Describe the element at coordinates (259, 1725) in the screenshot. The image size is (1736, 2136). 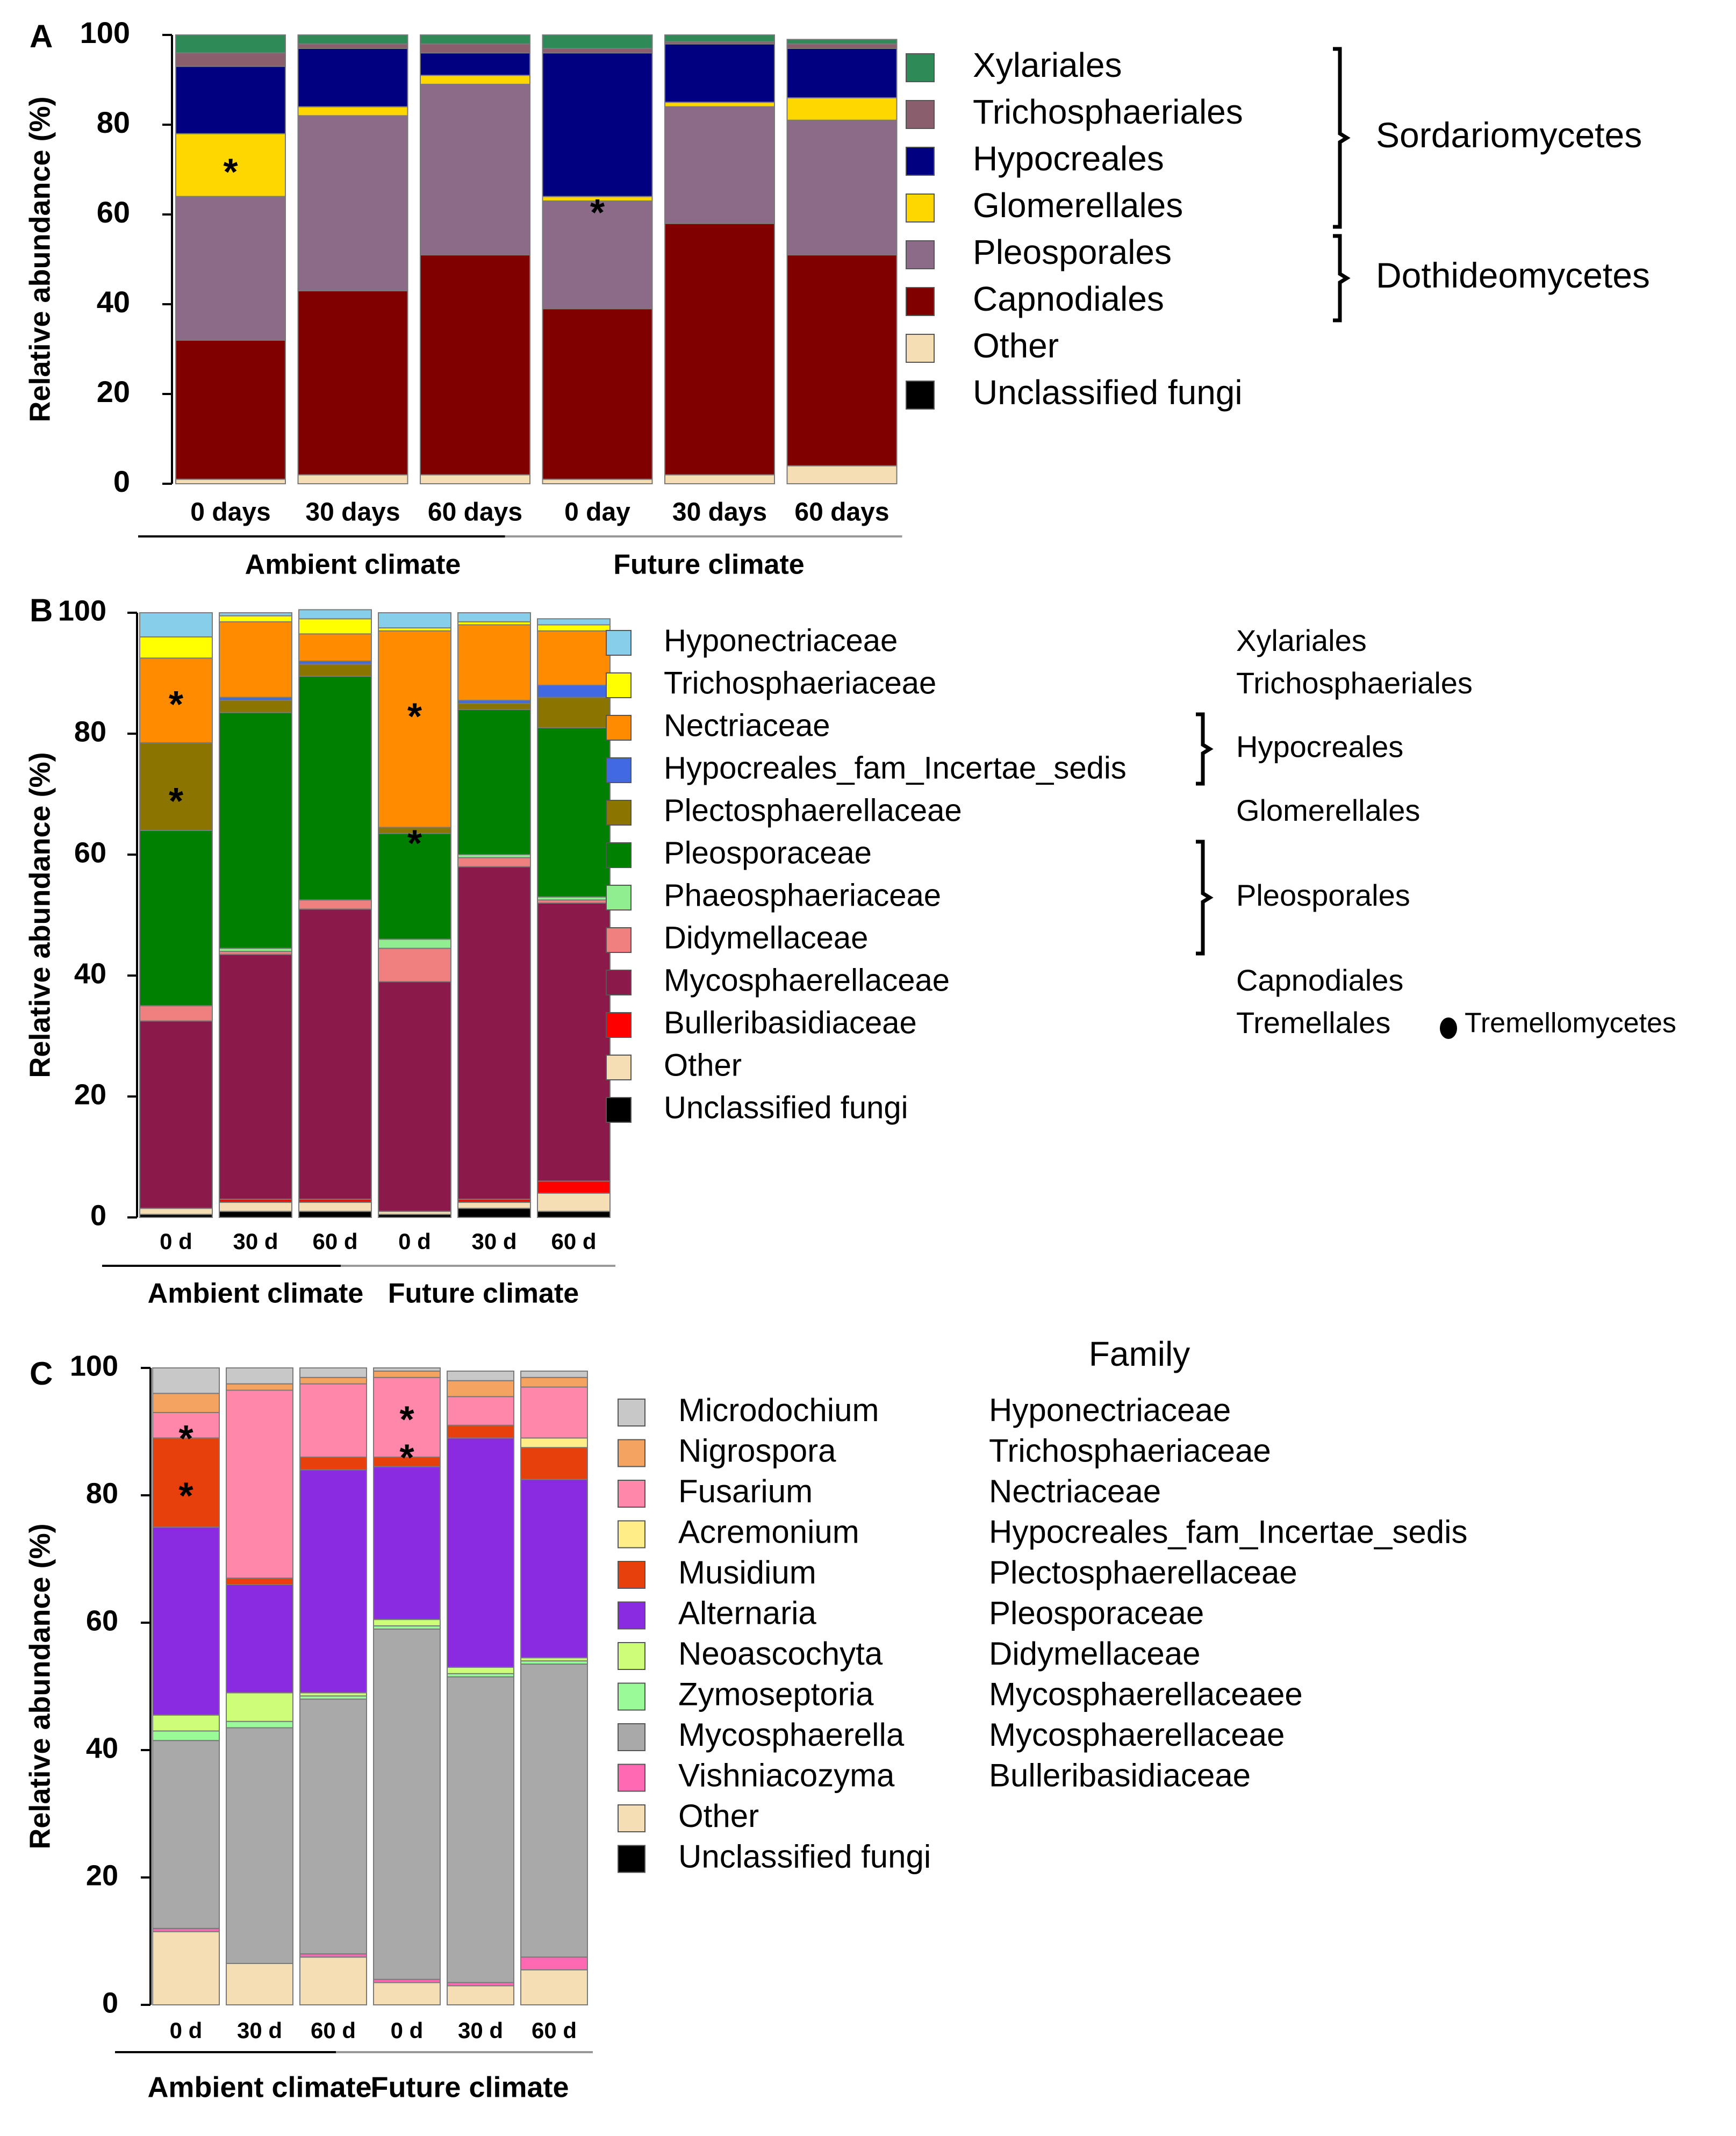
I see `bar-segment-zymoseptoria` at that location.